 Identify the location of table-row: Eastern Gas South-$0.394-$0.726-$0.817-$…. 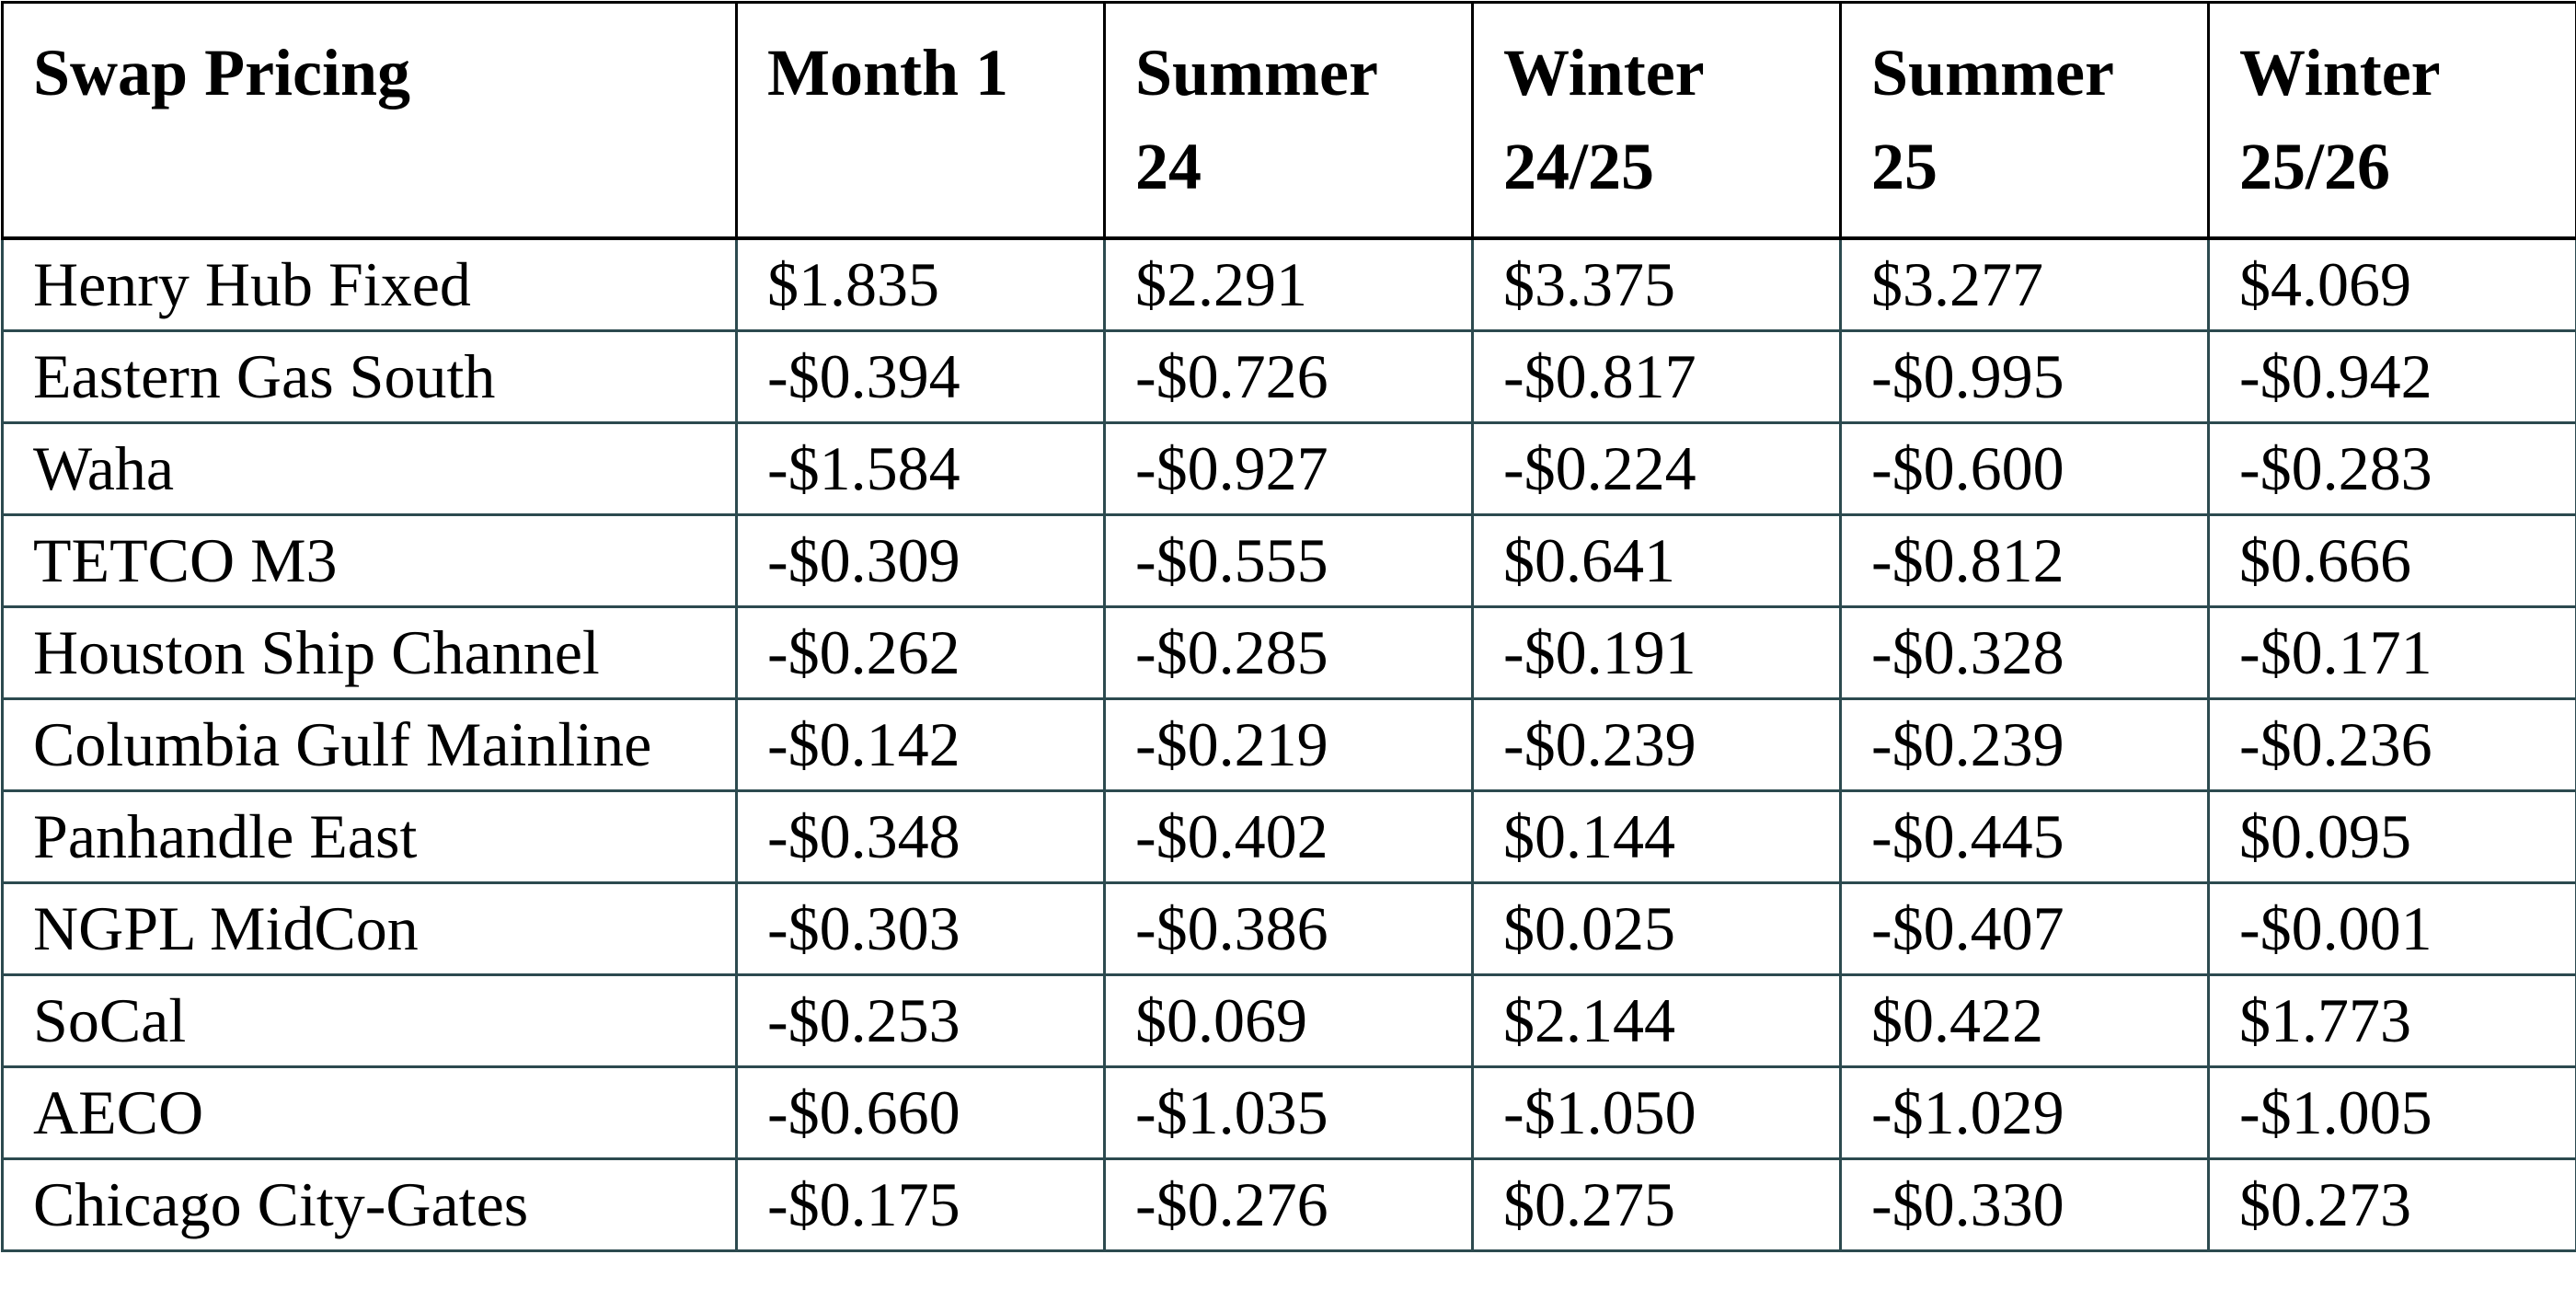
(1289, 376).